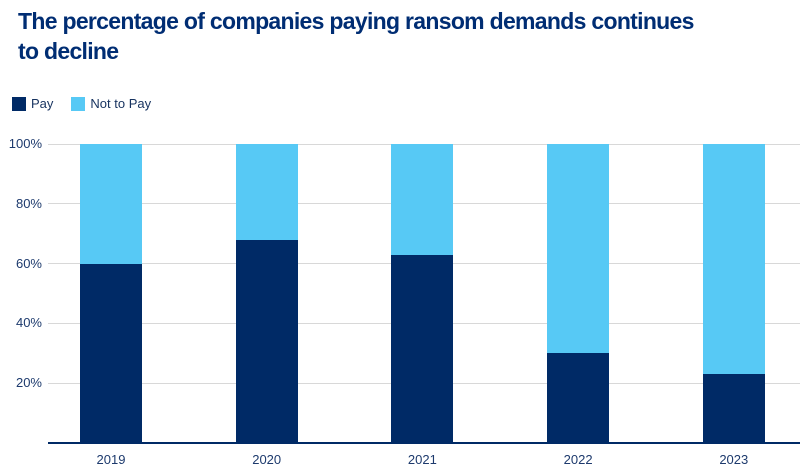 The height and width of the screenshot is (466, 803). I want to click on bar-2021, so click(422, 293).